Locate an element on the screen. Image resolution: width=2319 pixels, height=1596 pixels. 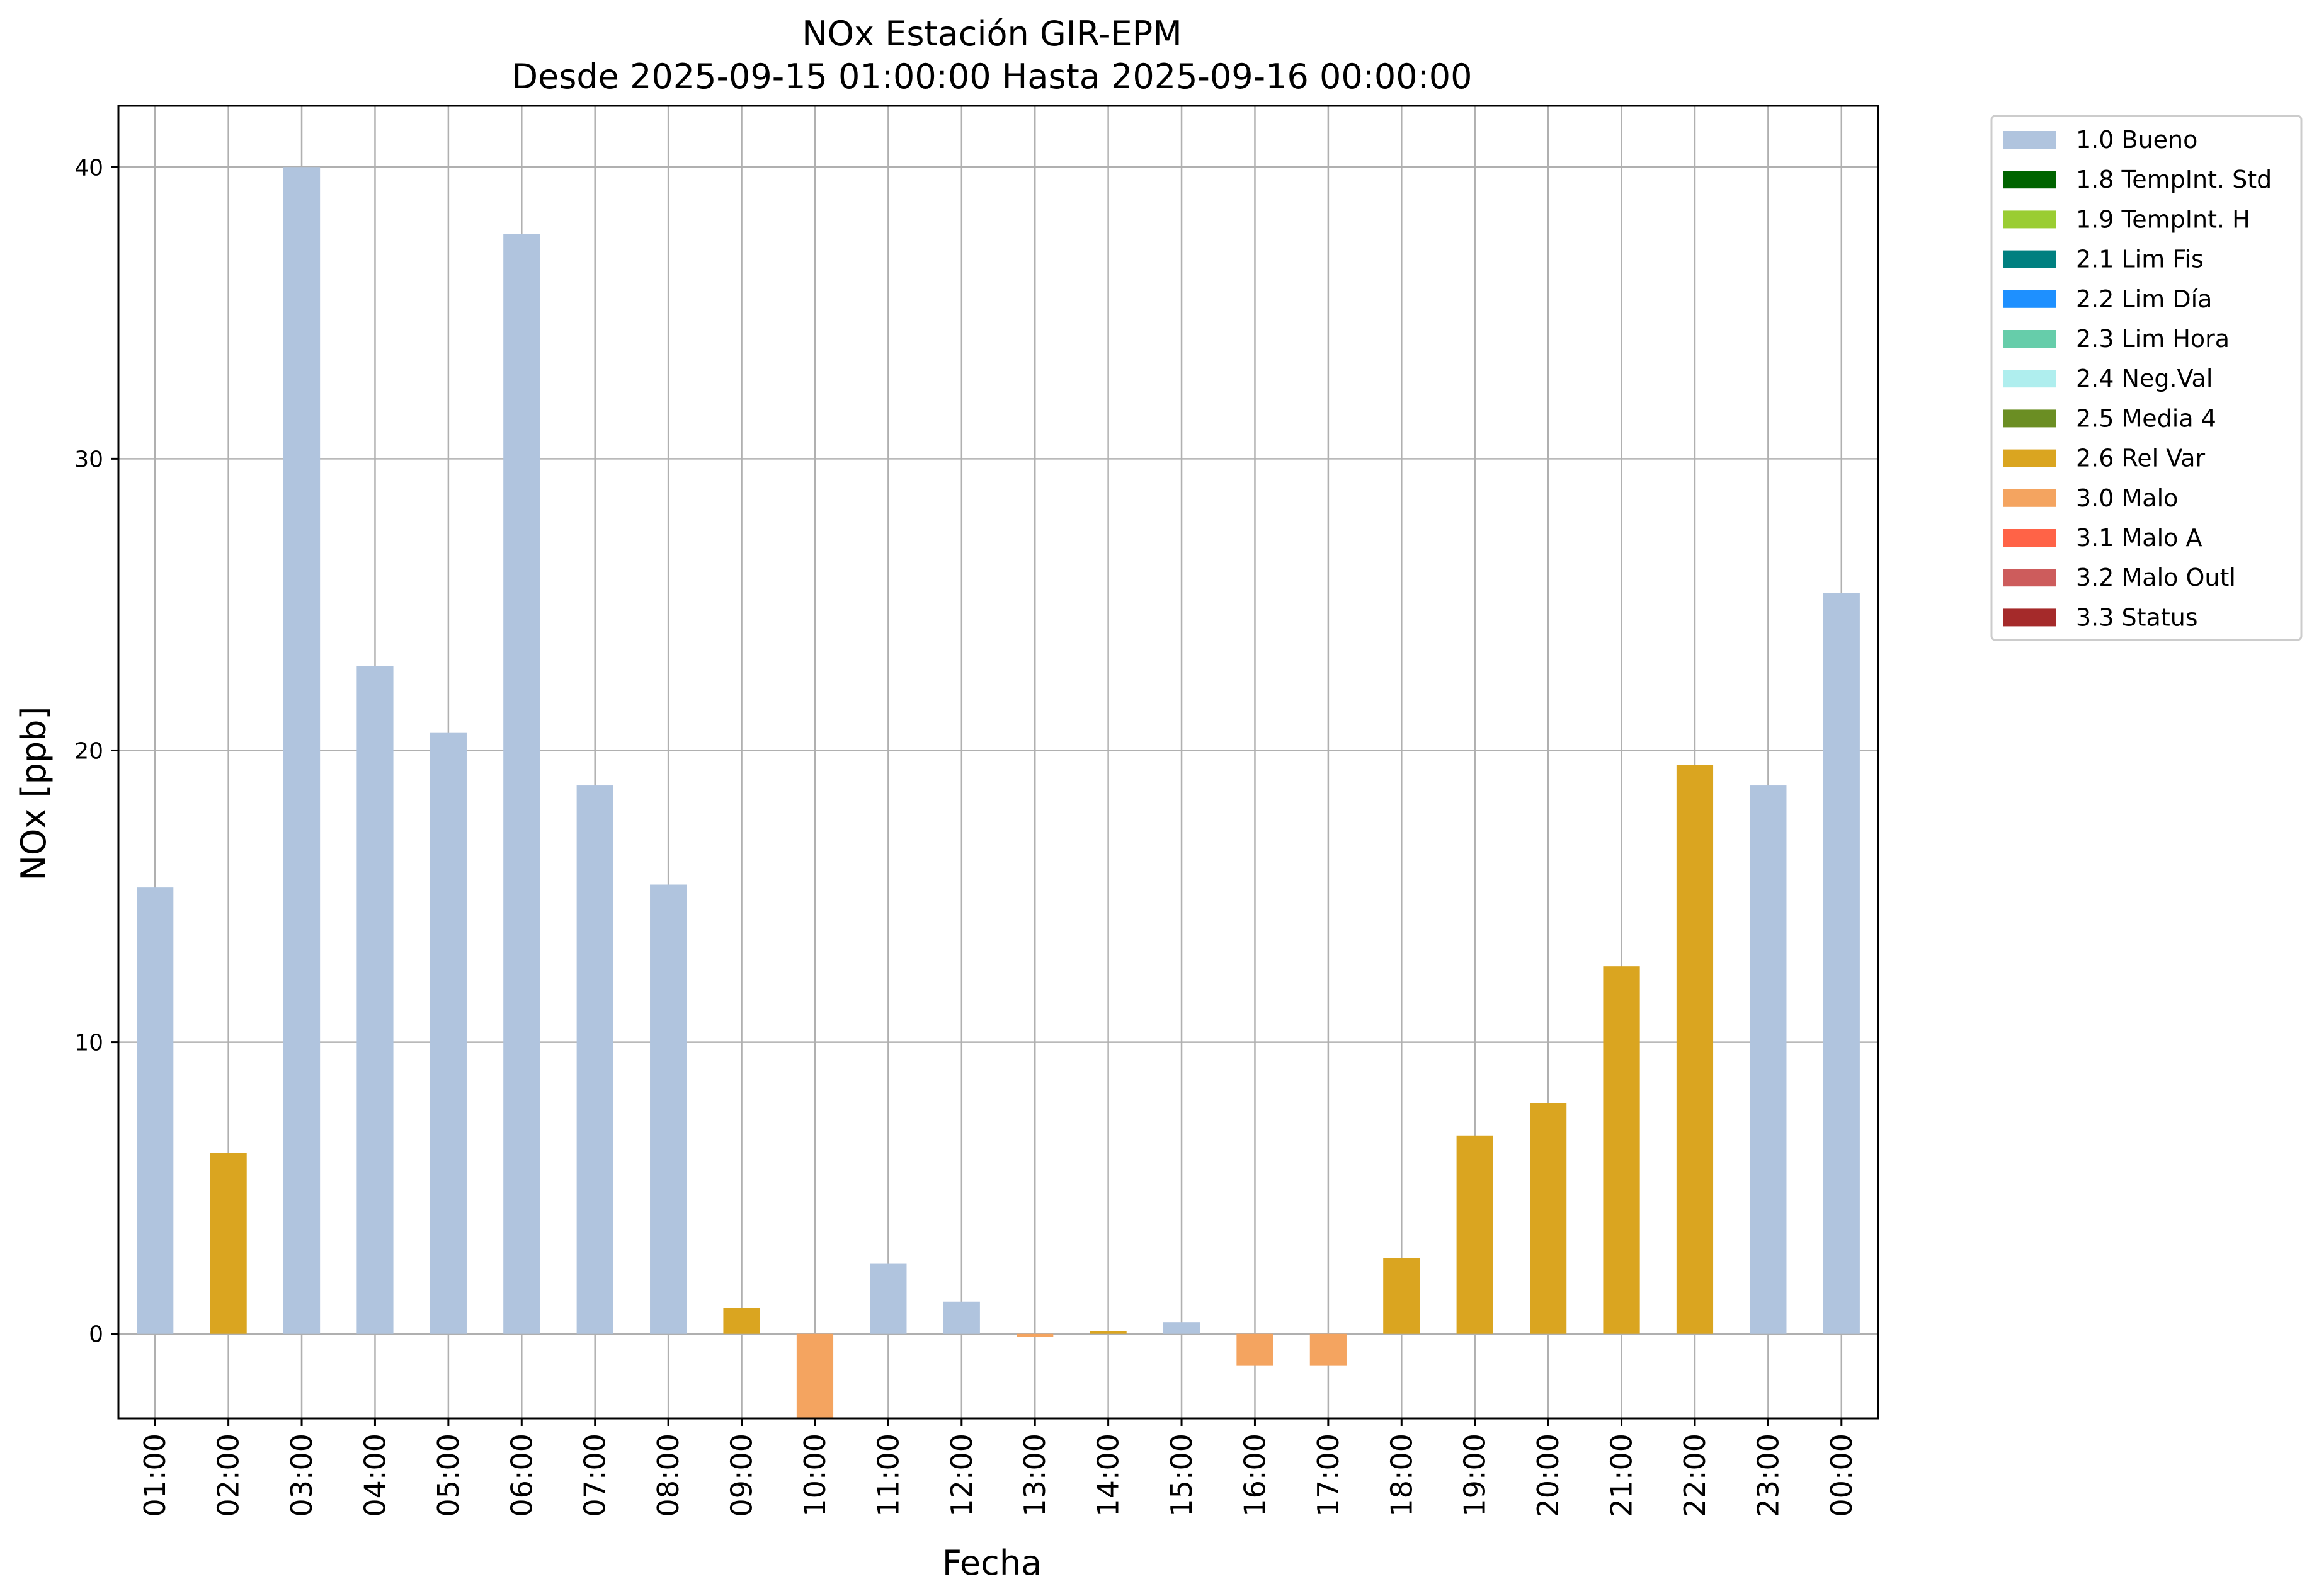
legend-label: 1.0 Bueno is located at coordinates (2136, 140).